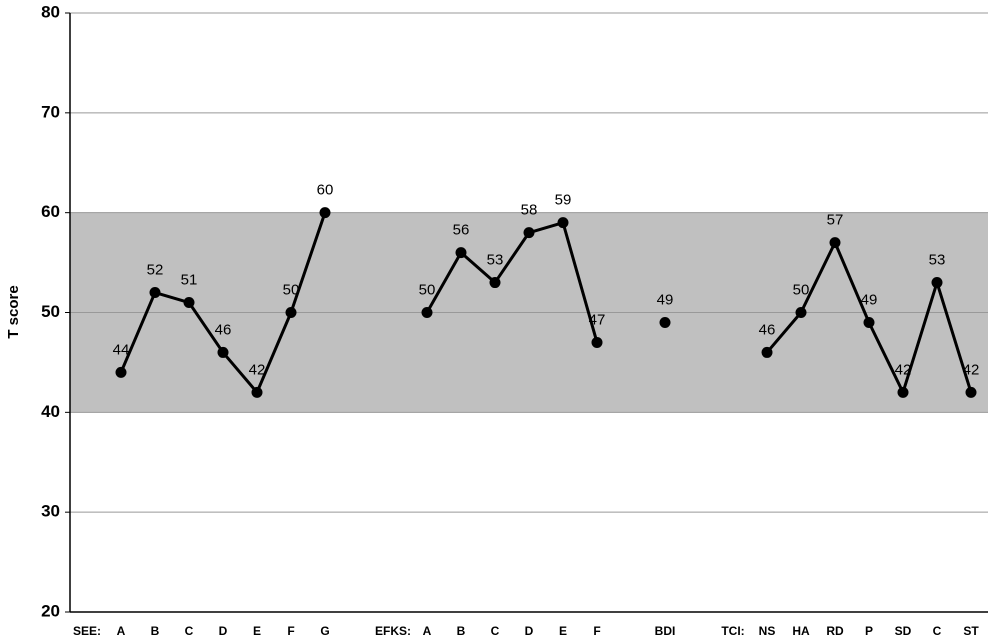  What do you see at coordinates (869, 631) in the screenshot?
I see `x-tick-label: P` at bounding box center [869, 631].